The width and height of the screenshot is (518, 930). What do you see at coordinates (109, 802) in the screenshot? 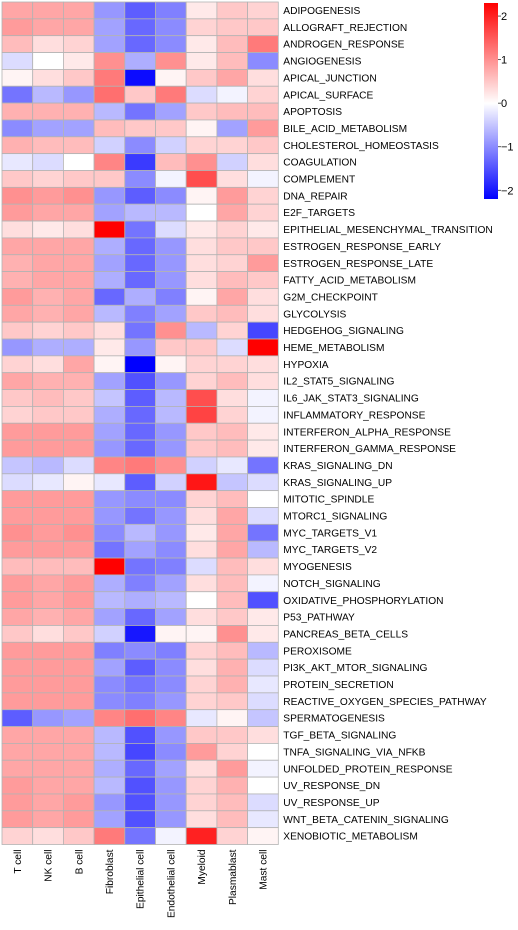
I see `heatmap-cell-uv-response-up-fibroblast` at bounding box center [109, 802].